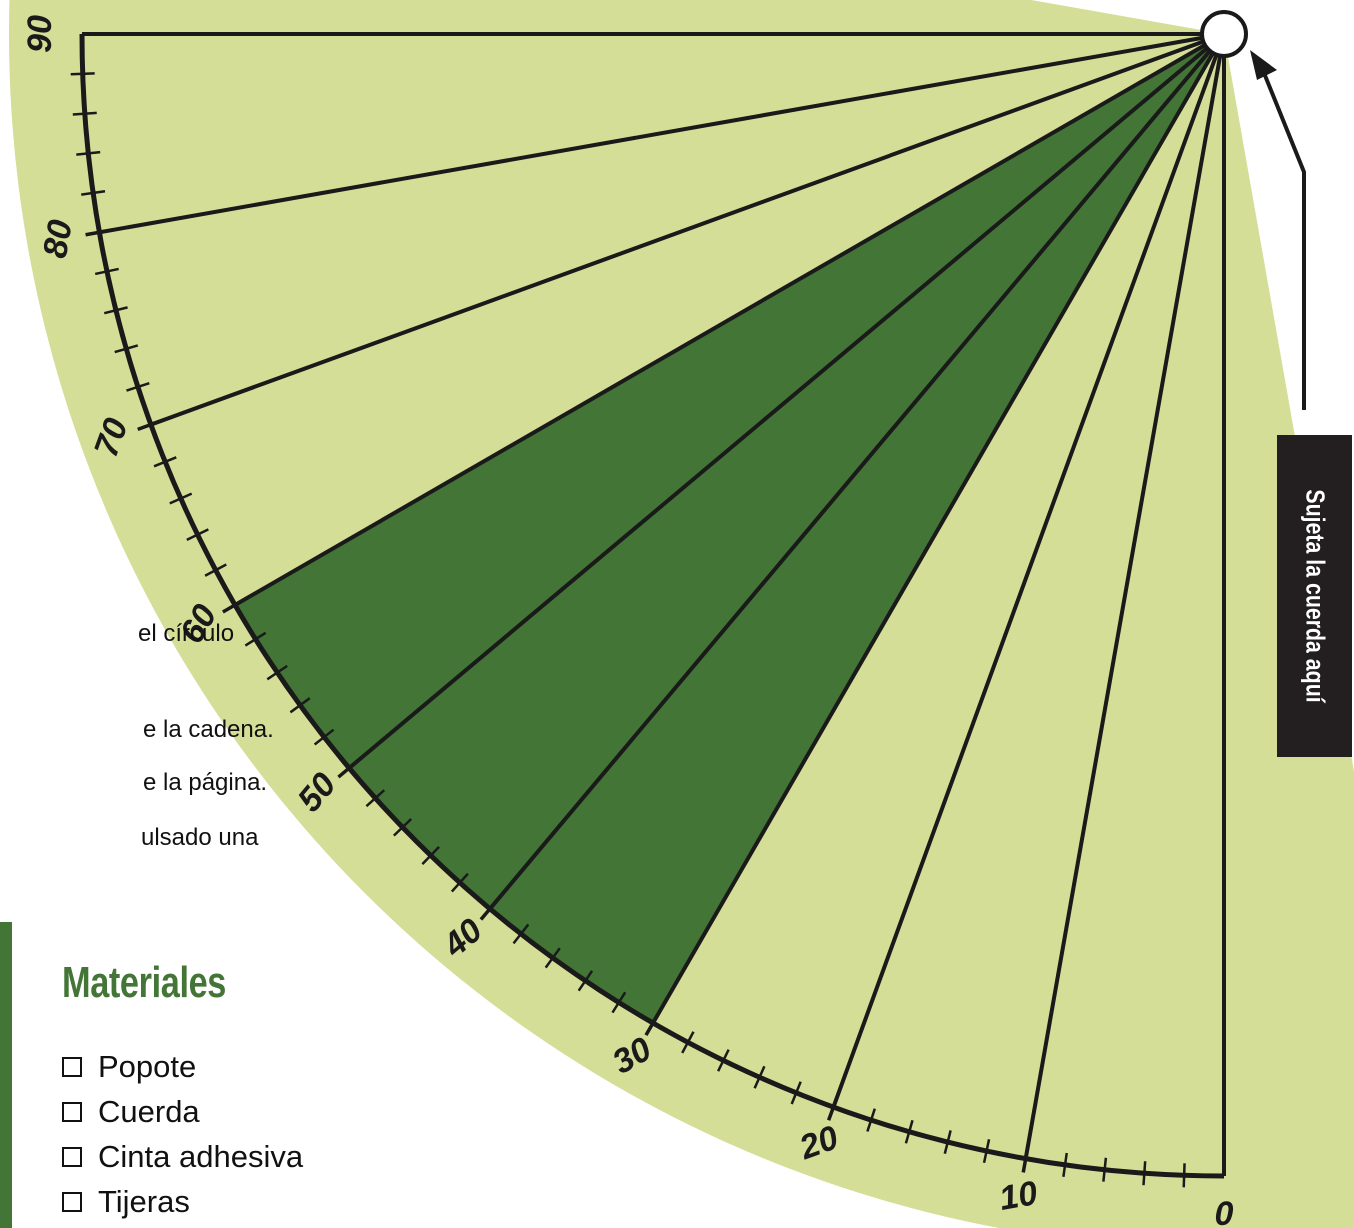 This screenshot has width=1354, height=1228. What do you see at coordinates (201, 1156) in the screenshot?
I see `material-label: Cinta adhesiva` at bounding box center [201, 1156].